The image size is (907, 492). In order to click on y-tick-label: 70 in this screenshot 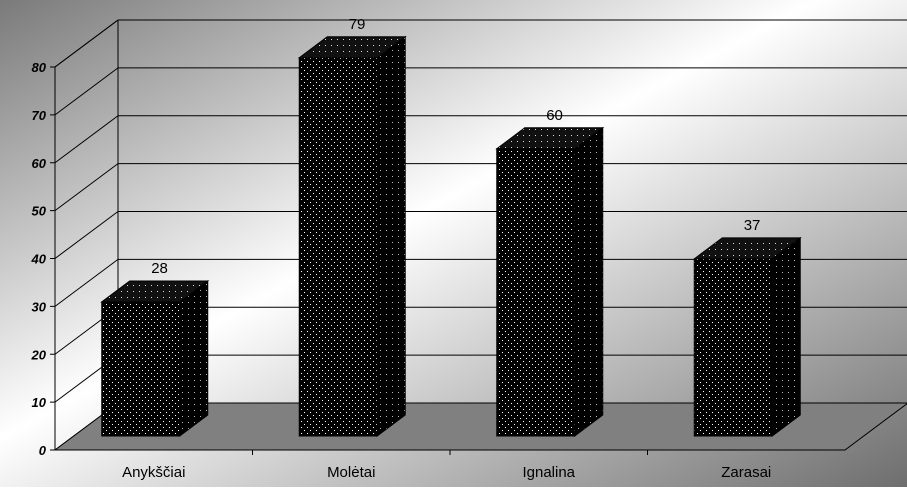, I will do `click(39, 115)`.